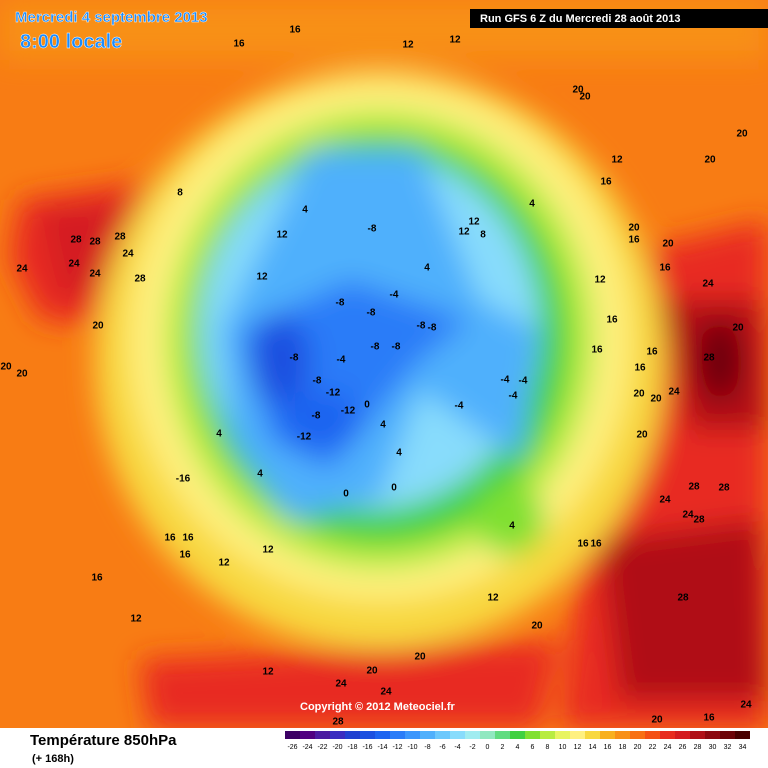 This screenshot has width=768, height=768. I want to click on run-box, so click(619, 18).